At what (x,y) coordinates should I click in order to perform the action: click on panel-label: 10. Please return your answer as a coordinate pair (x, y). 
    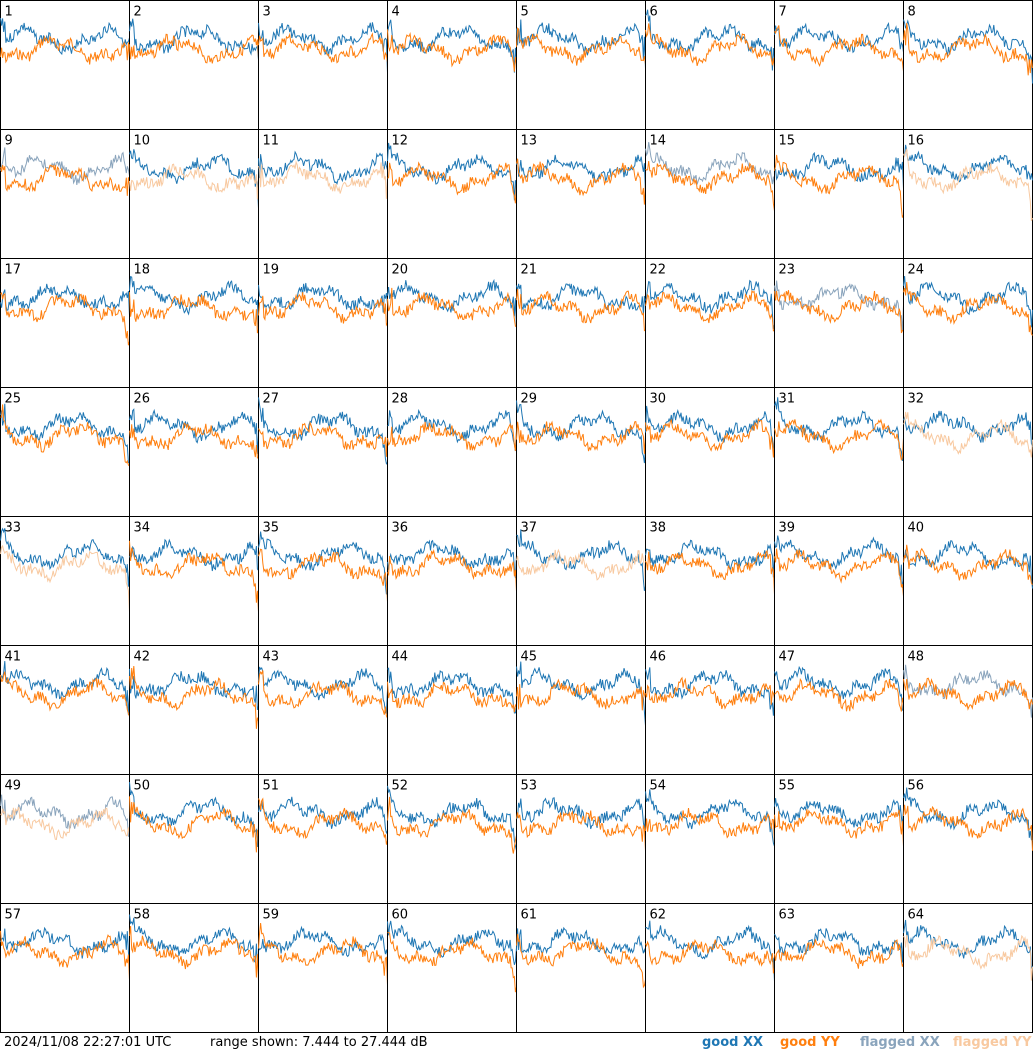
    Looking at the image, I should click on (142, 141).